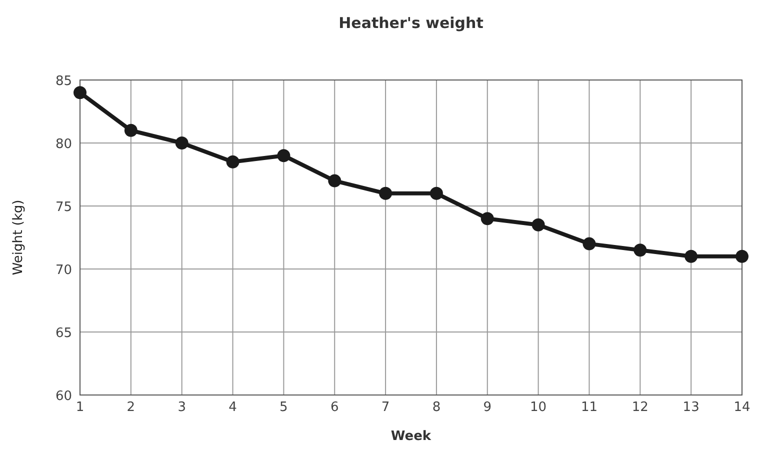 The height and width of the screenshot is (450, 757). Describe the element at coordinates (742, 407) in the screenshot. I see `x-tick-label: 14` at that location.